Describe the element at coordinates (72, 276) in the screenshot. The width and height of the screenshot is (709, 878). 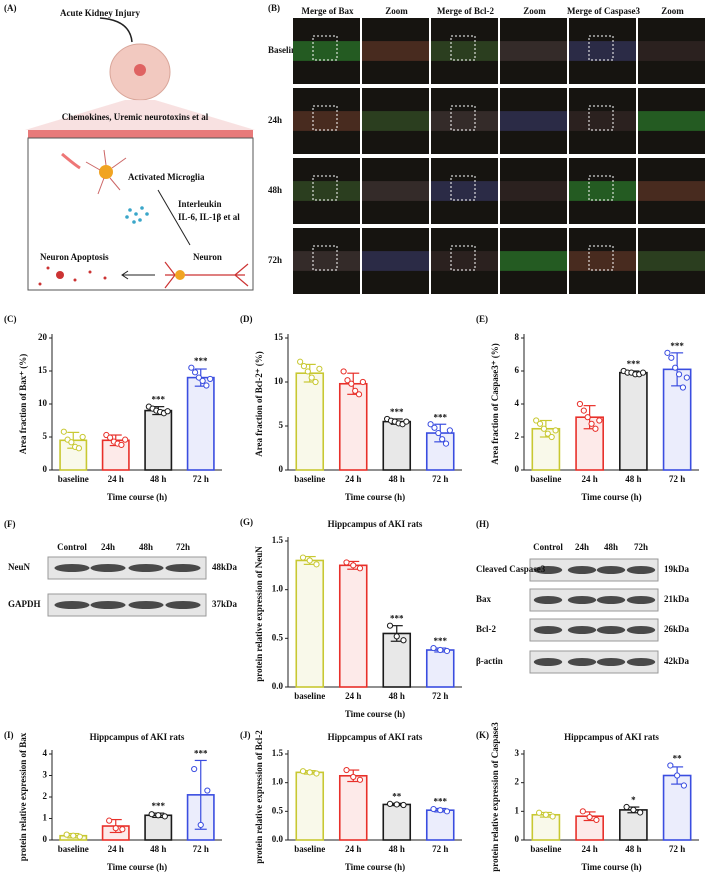
I see `apoptotic-neuron` at that location.